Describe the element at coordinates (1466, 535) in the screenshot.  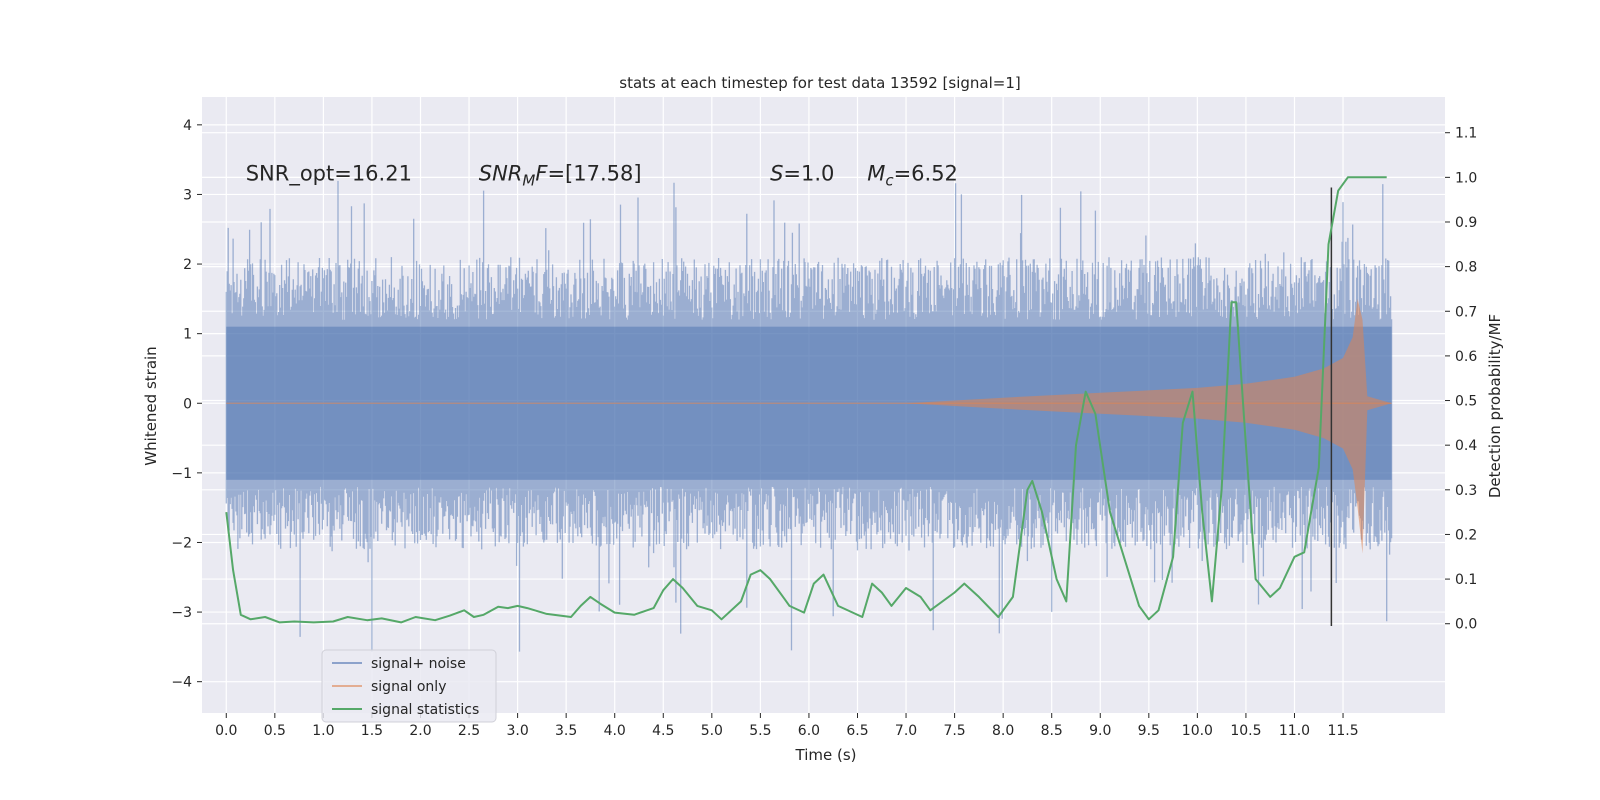
I see `y2-tick-label-2: 0.2` at that location.